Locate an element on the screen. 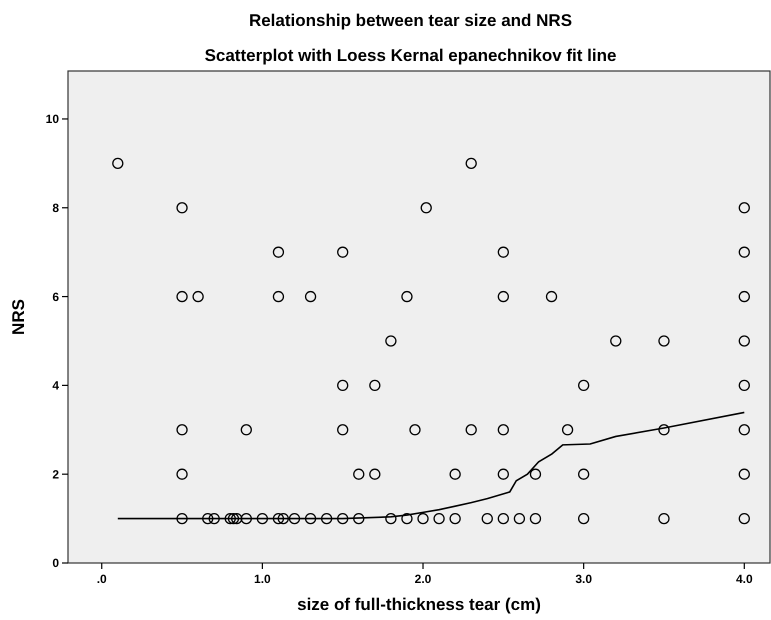 This screenshot has width=771, height=620. chart-title: Relationship between tear size and NRS is located at coordinates (410, 20).